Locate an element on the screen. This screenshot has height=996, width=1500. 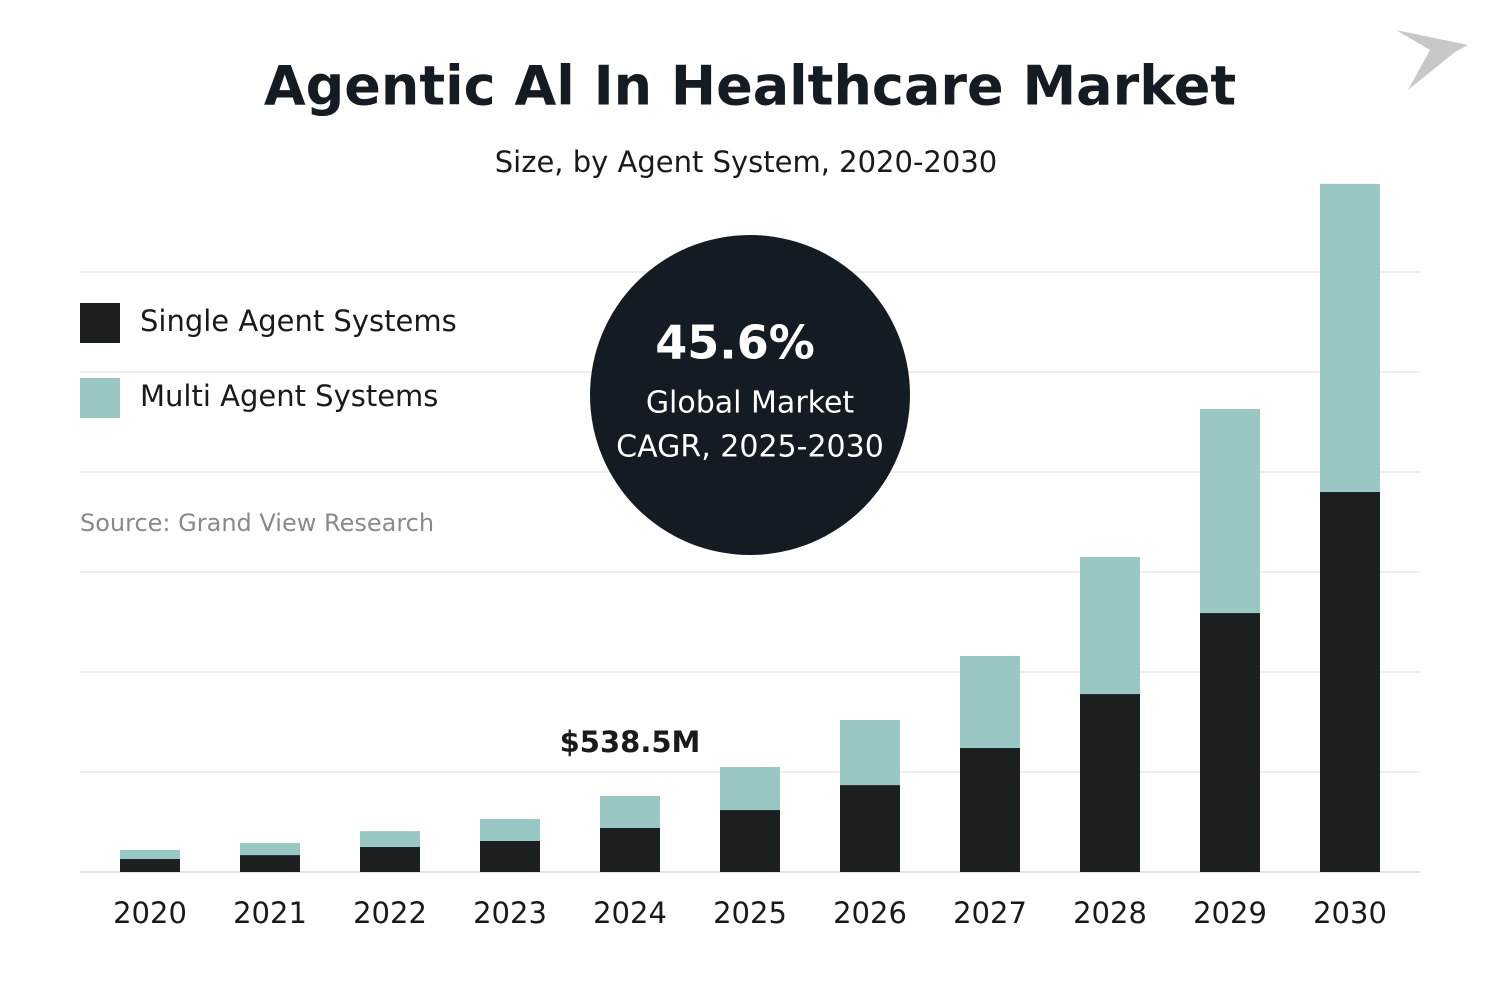
x-tick-label: 2025 is located at coordinates (750, 913).